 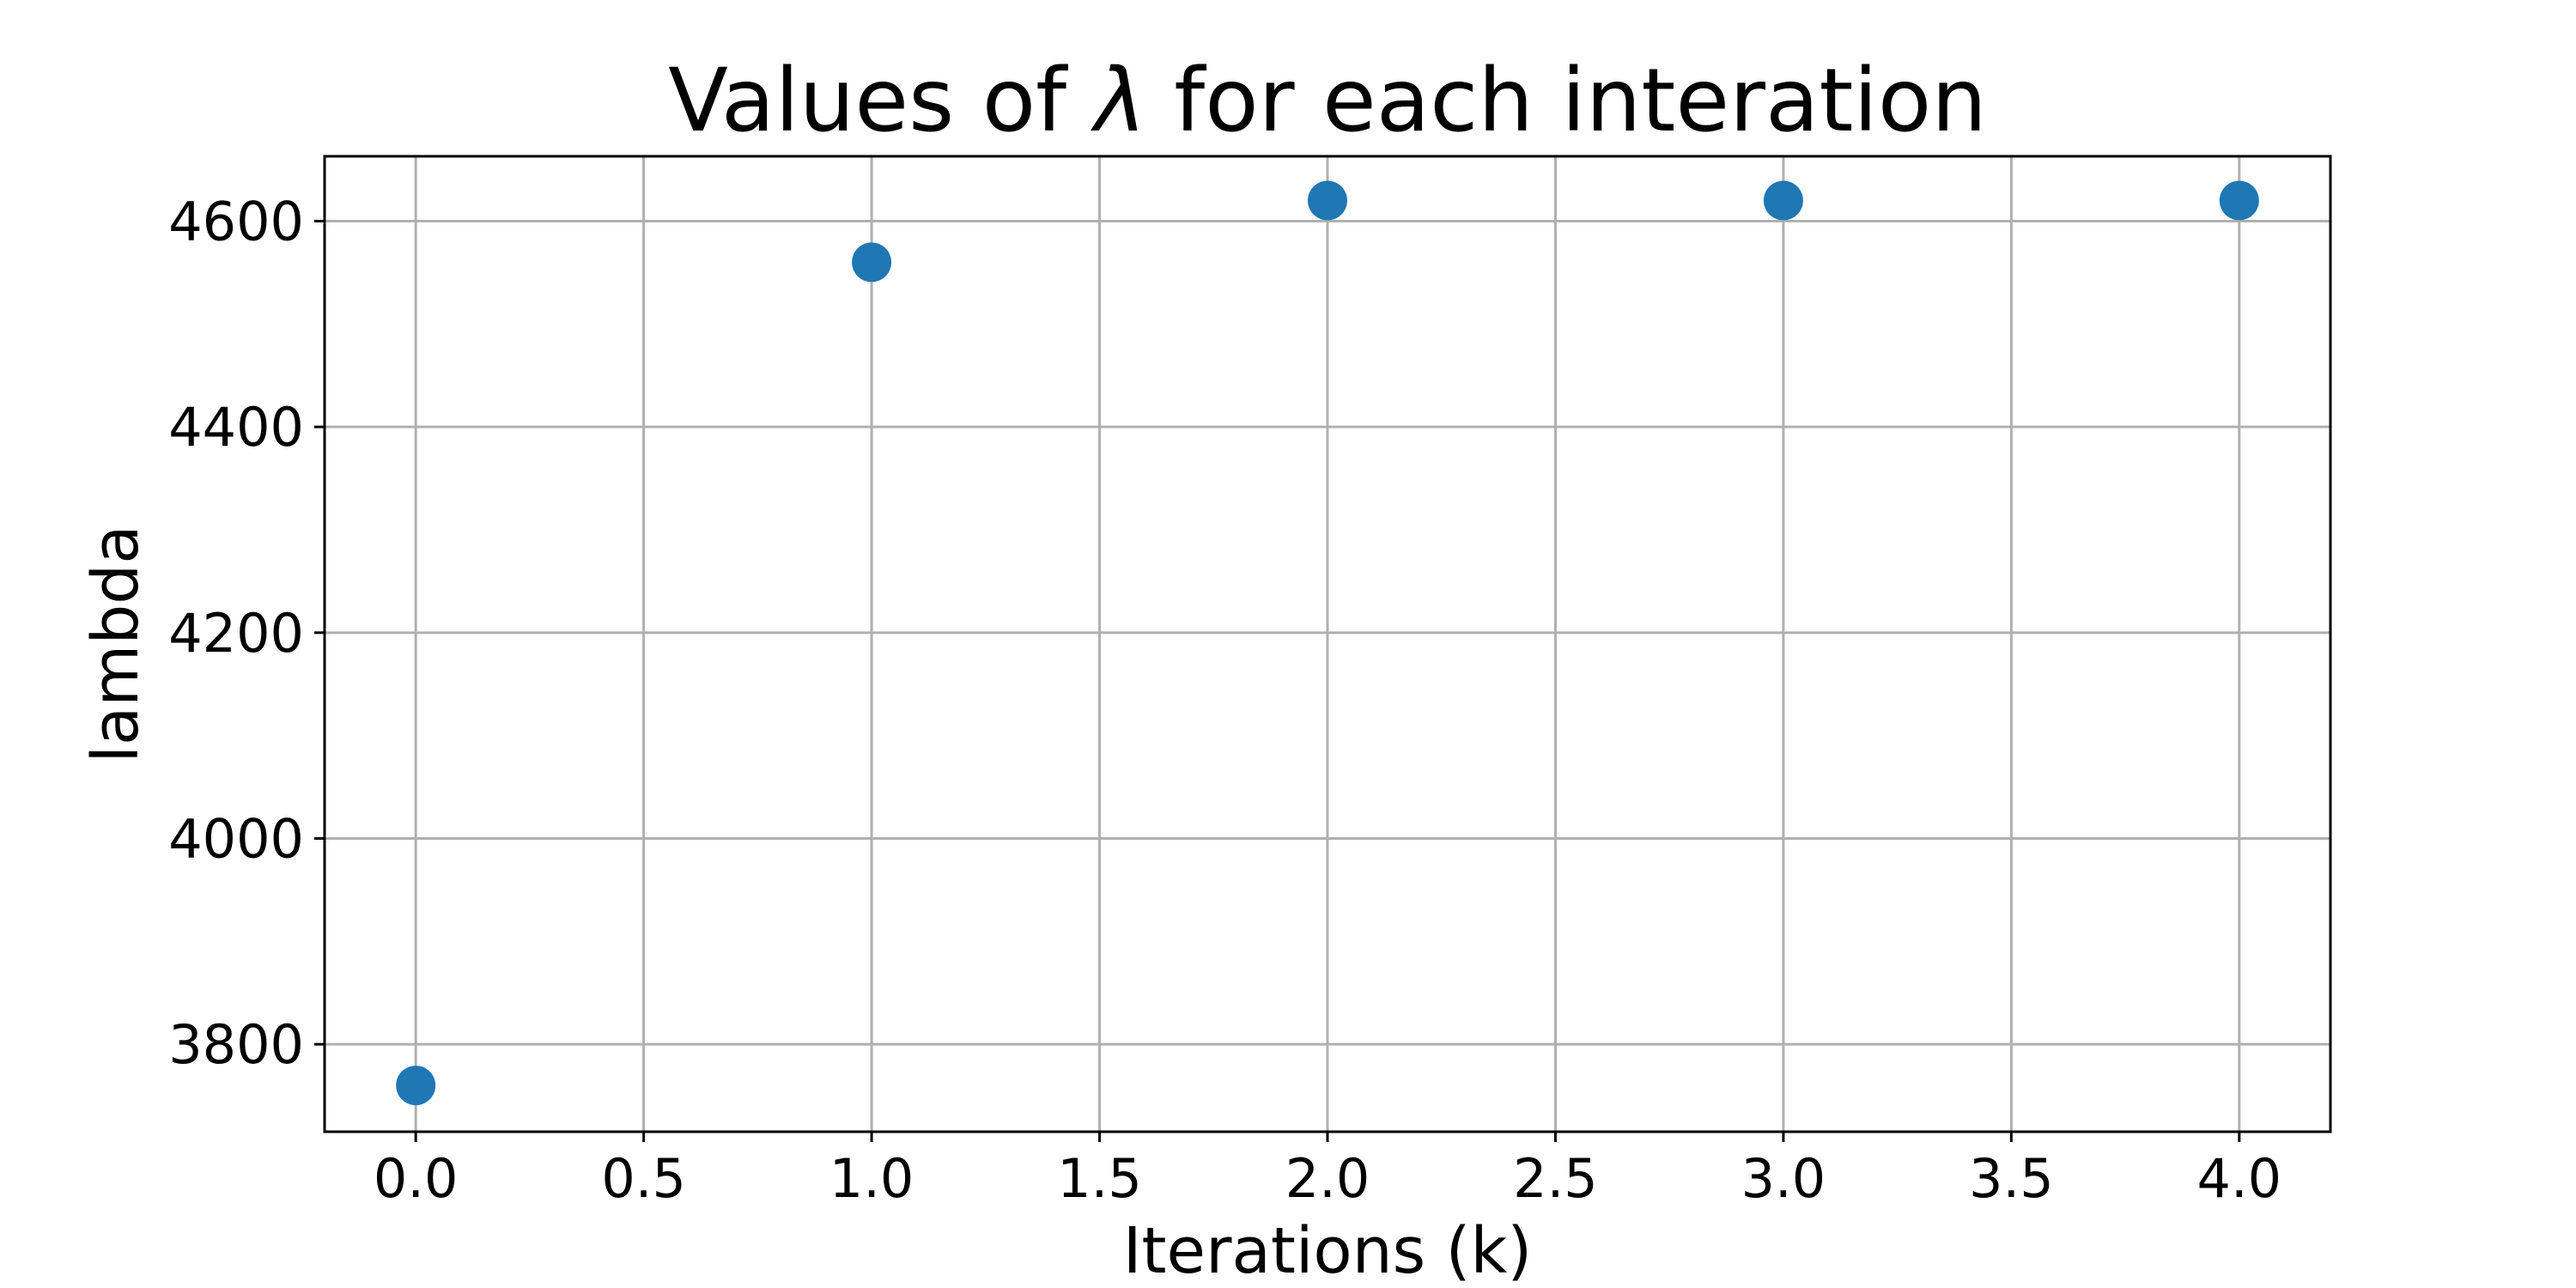 What do you see at coordinates (116, 643) in the screenshot?
I see `y-axis-label: lambda` at bounding box center [116, 643].